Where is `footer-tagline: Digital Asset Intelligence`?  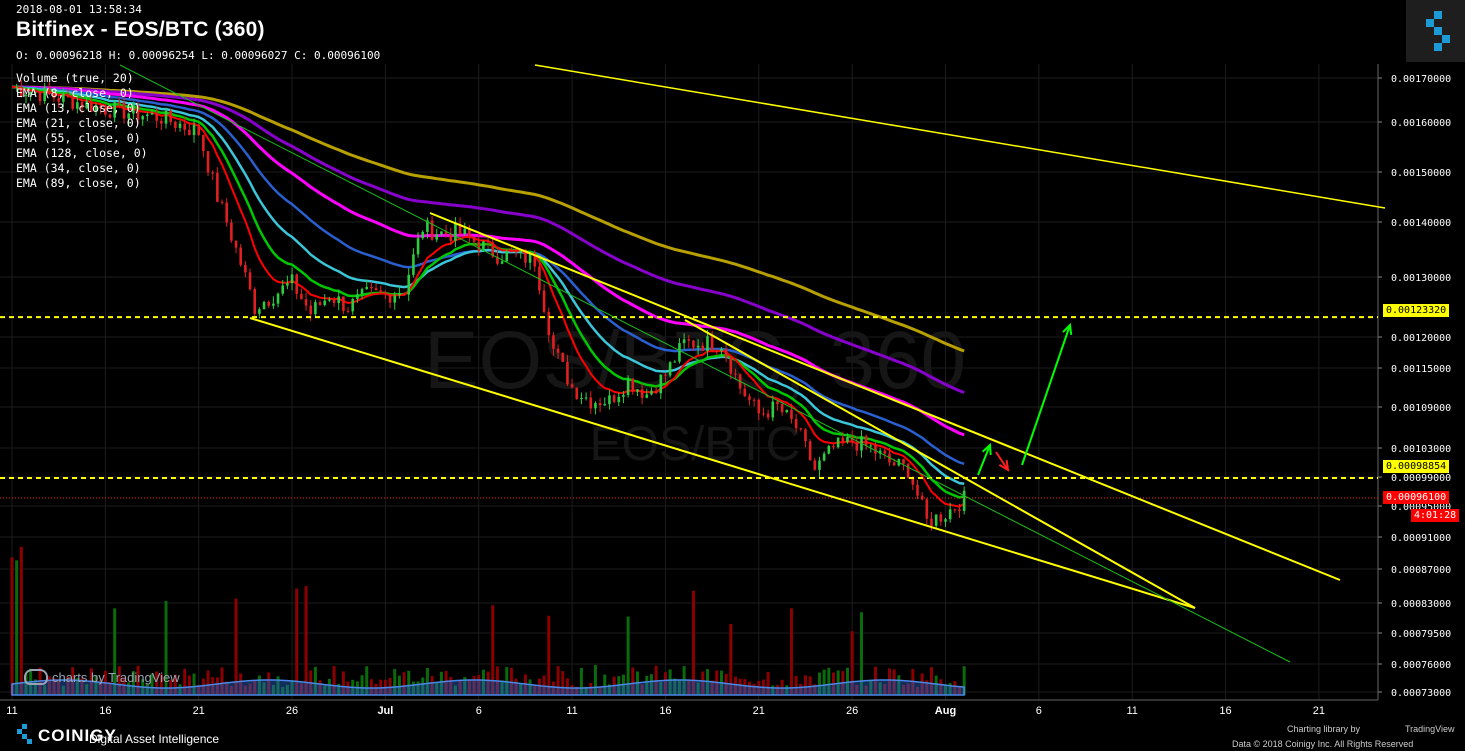 footer-tagline: Digital Asset Intelligence is located at coordinates (154, 739).